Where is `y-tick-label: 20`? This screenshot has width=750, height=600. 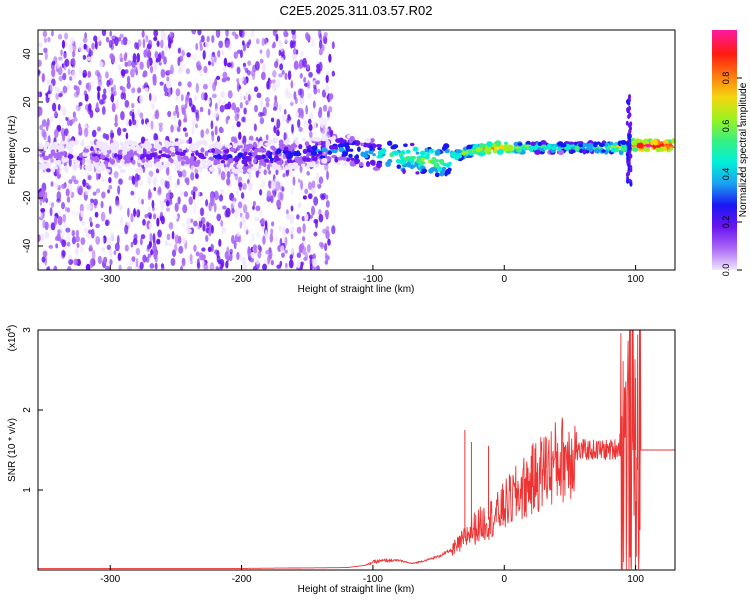
y-tick-label: 20 is located at coordinates (27, 102).